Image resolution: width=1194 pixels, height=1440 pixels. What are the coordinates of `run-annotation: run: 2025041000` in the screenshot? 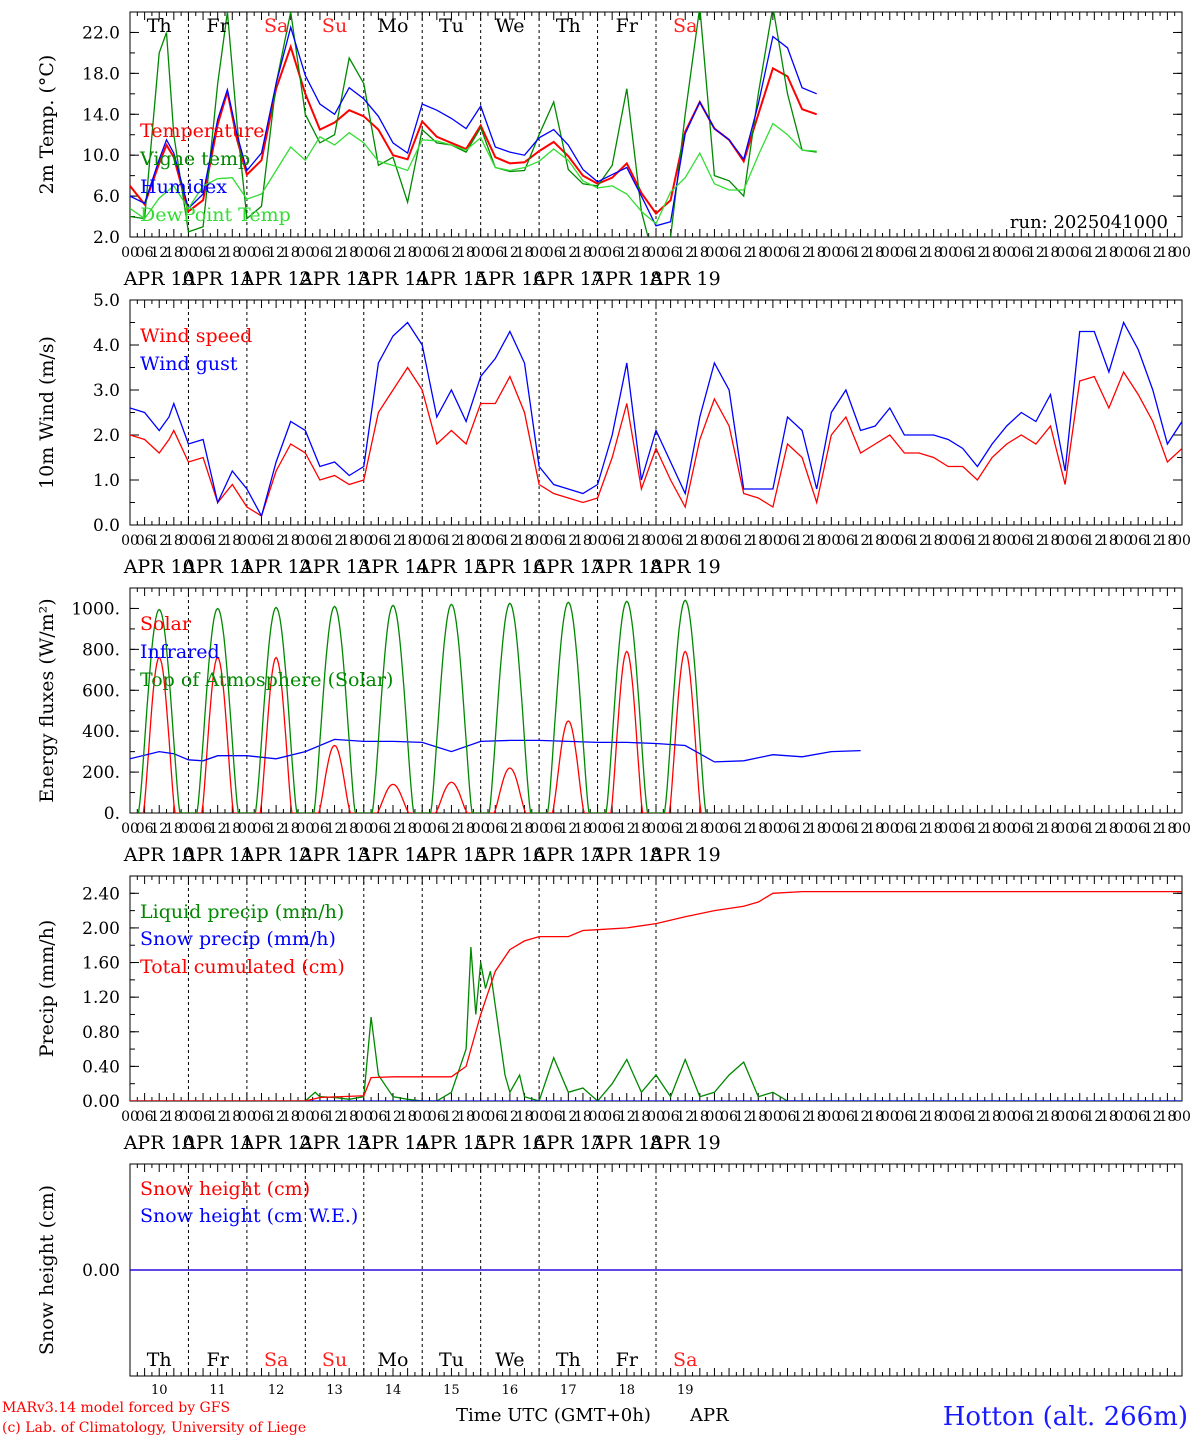 It's located at (1089, 222).